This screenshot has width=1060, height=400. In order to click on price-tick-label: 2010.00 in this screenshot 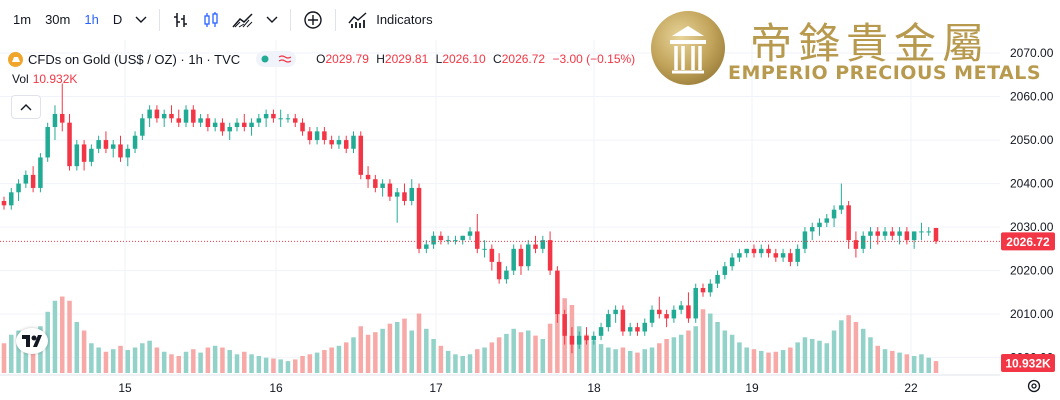, I will do `click(1032, 314)`.